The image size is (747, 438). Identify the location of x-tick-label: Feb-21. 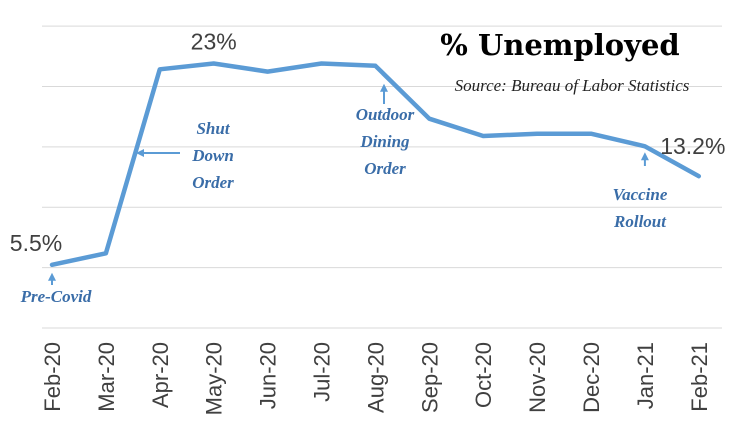
(699, 377).